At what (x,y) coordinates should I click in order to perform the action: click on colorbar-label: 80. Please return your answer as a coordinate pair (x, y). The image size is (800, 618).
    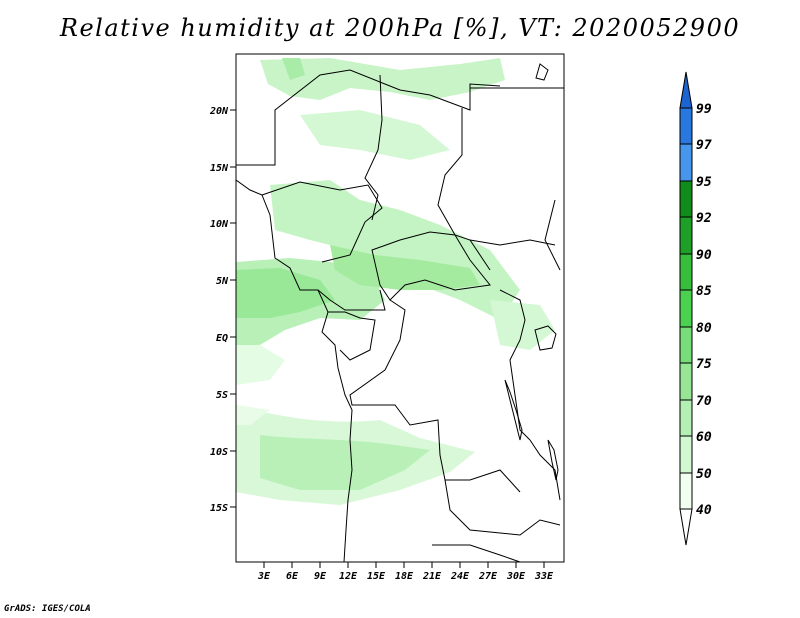
    Looking at the image, I should click on (704, 328).